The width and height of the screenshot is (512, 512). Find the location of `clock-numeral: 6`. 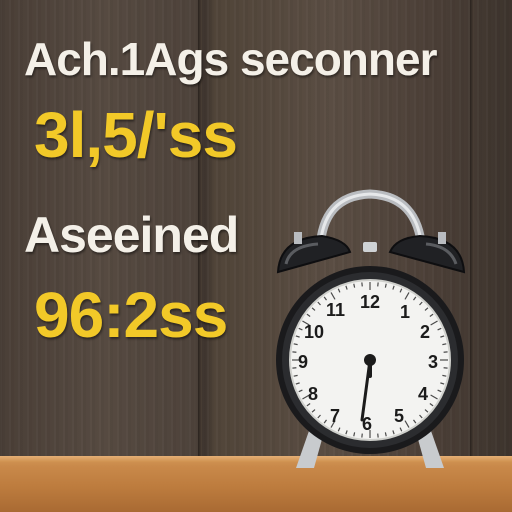

clock-numeral: 6 is located at coordinates (367, 424).